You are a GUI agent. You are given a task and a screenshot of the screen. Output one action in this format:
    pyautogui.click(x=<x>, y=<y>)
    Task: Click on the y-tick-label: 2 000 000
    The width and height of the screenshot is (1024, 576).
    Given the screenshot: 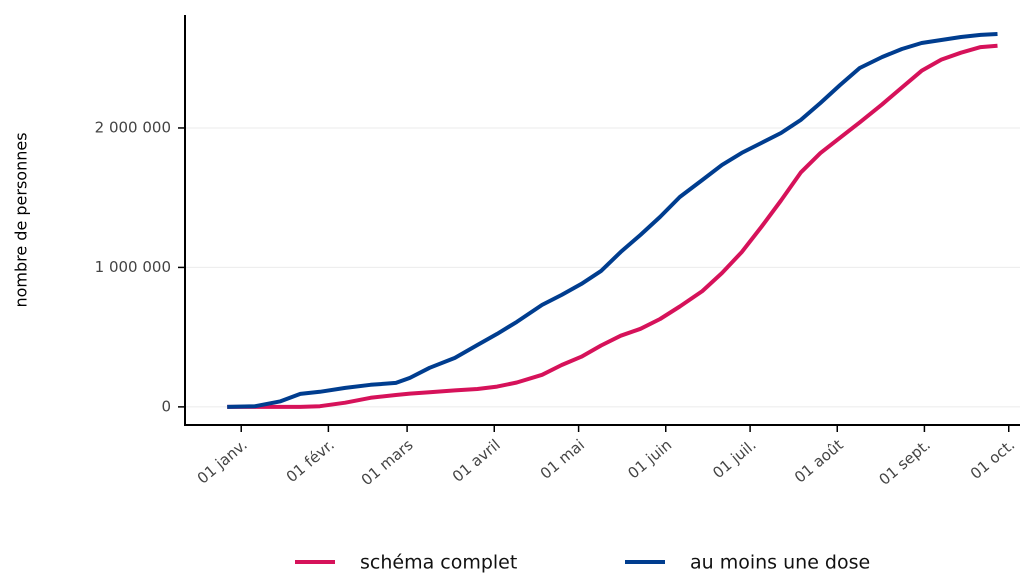 What is the action you would take?
    pyautogui.click(x=133, y=127)
    